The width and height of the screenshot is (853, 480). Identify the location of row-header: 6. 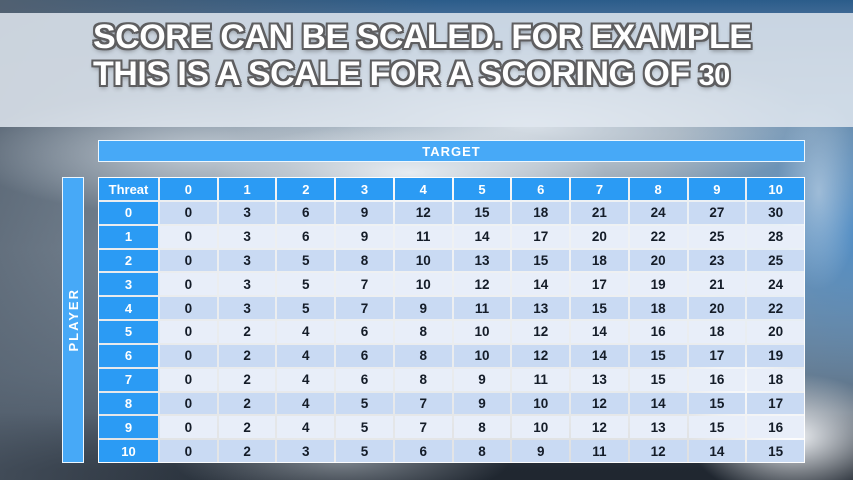
(128, 355).